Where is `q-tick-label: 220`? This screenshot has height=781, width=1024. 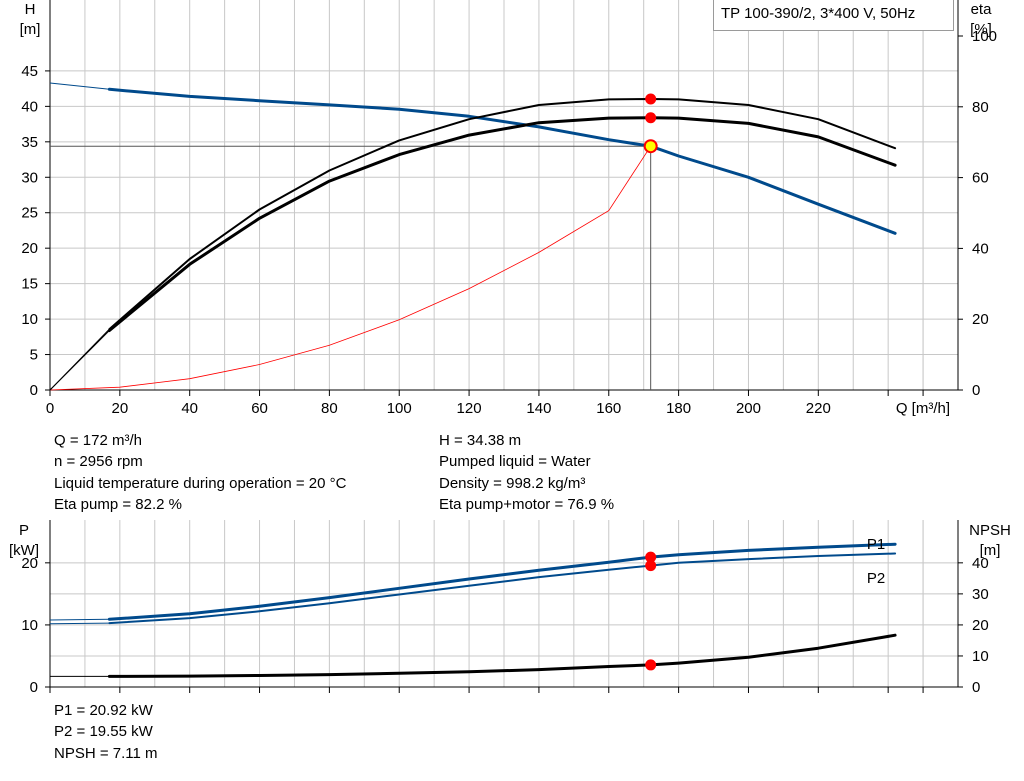 q-tick-label: 220 is located at coordinates (818, 408).